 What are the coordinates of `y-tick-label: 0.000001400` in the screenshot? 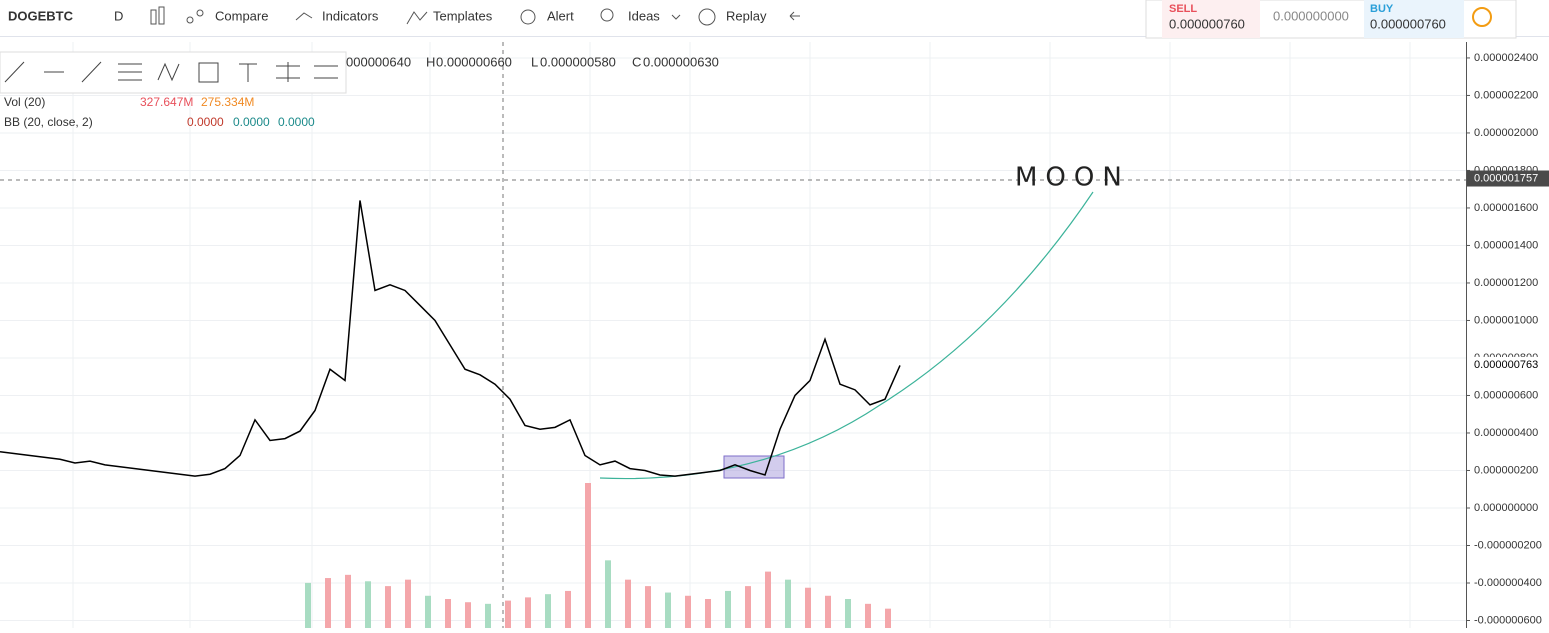 It's located at (1506, 245).